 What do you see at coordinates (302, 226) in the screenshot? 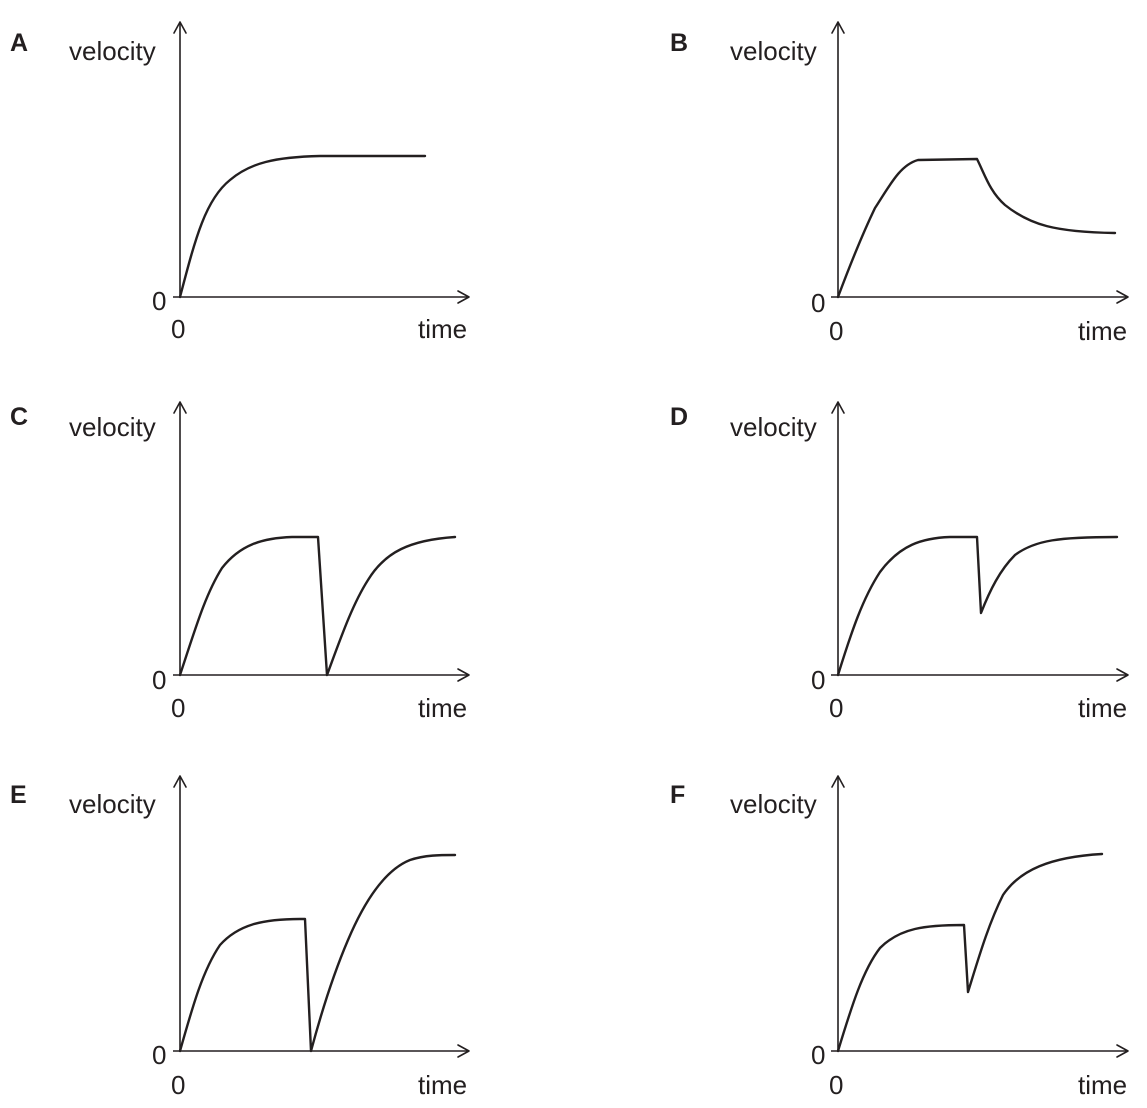
I see `panel-a-velocity-curve` at bounding box center [302, 226].